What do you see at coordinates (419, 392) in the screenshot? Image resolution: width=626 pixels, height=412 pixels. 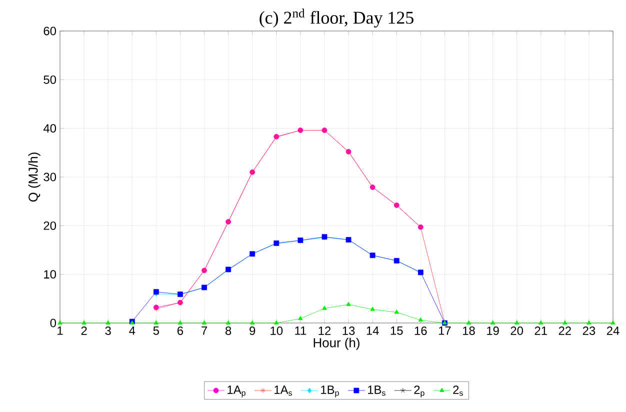 I see `legend-label: 2$_{p}$` at bounding box center [419, 392].